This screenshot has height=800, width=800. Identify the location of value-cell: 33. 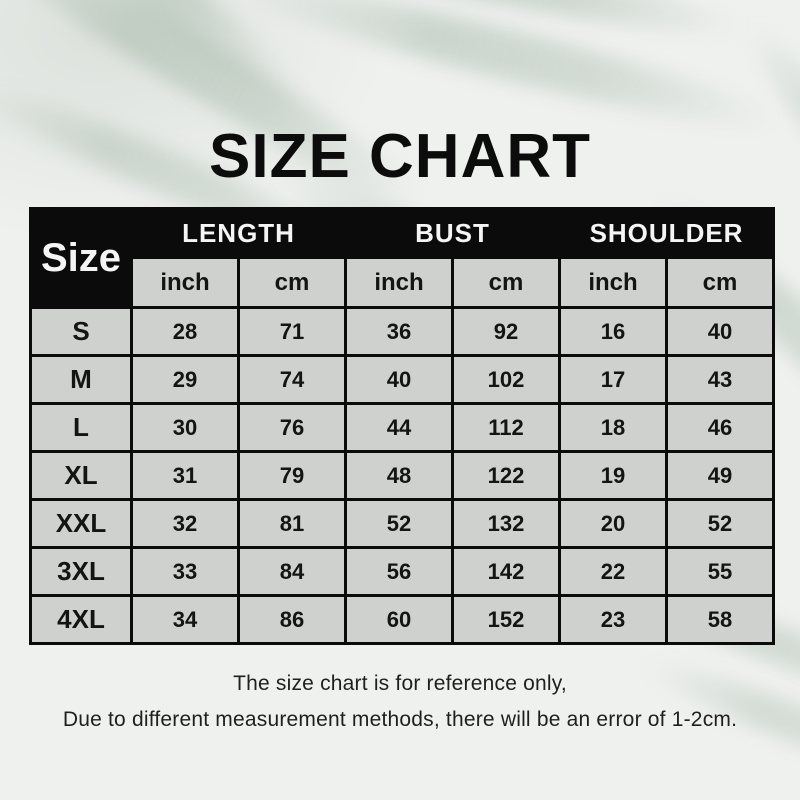
(185, 571).